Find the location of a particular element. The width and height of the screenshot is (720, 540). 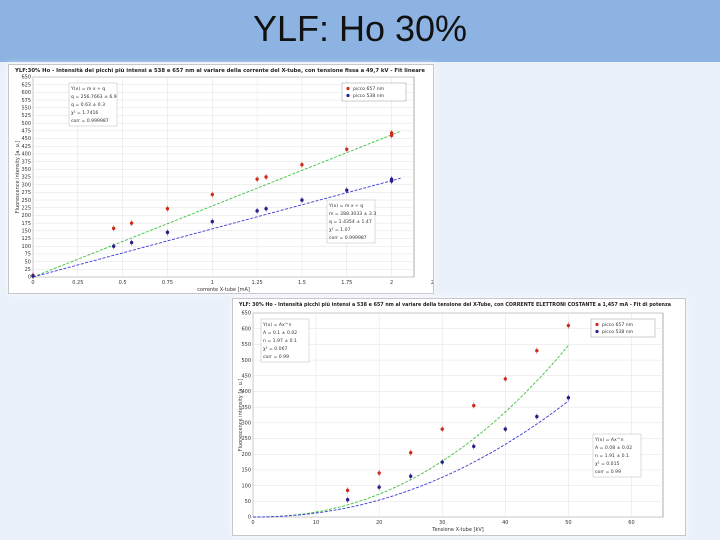

y-tick-label: 250 is located at coordinates (26, 201).